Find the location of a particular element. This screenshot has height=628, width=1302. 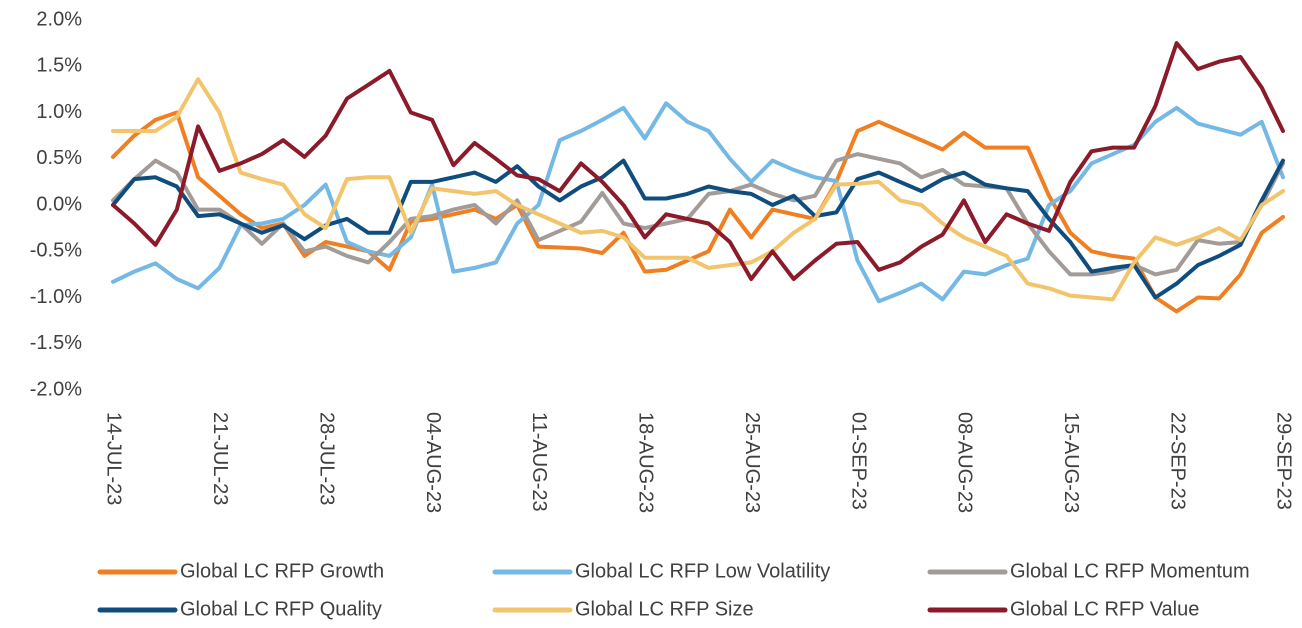

x-tick-label: 14-JUL-23 is located at coordinates (114, 458).